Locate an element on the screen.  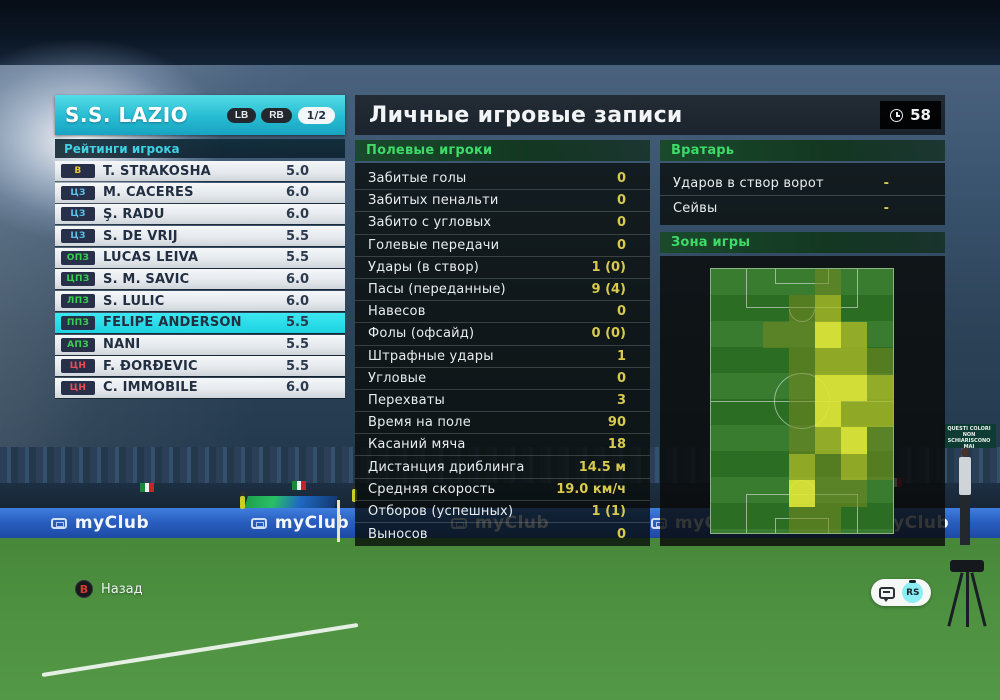
back-label: Назад is located at coordinates (122, 589).